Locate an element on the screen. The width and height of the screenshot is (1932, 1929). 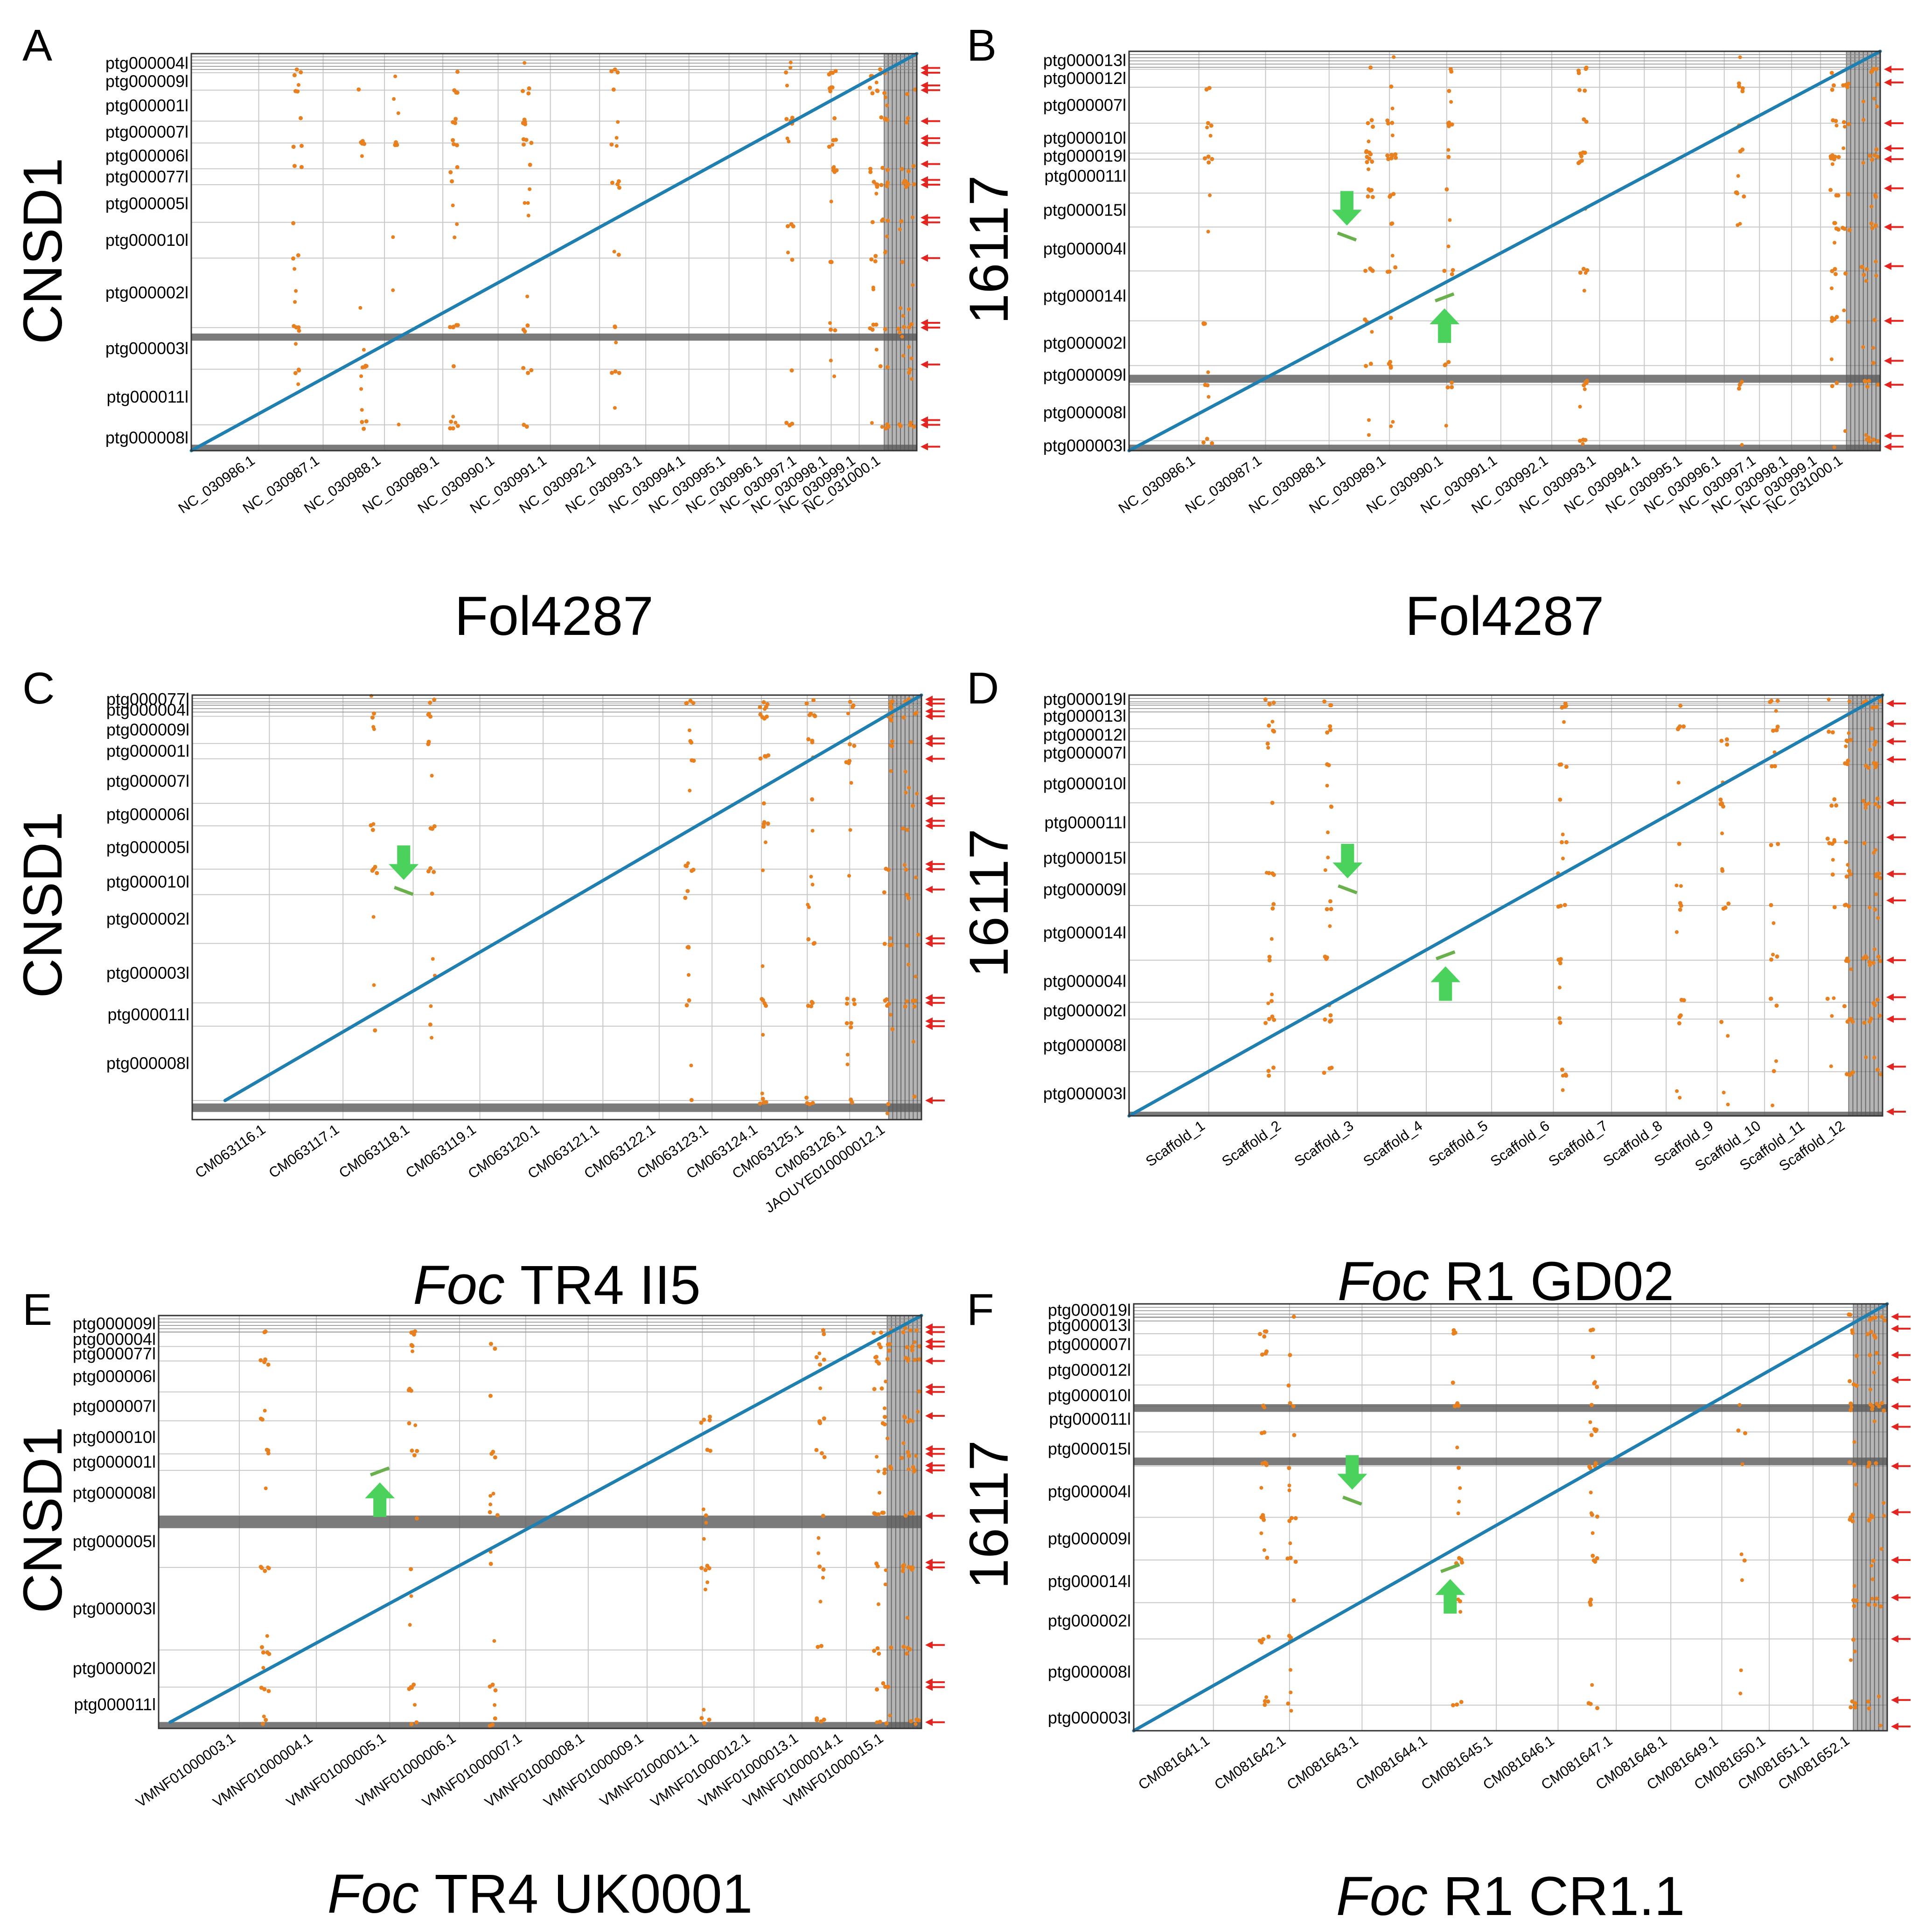
y-tick-label: ptg000019l is located at coordinates (1089, 1310).